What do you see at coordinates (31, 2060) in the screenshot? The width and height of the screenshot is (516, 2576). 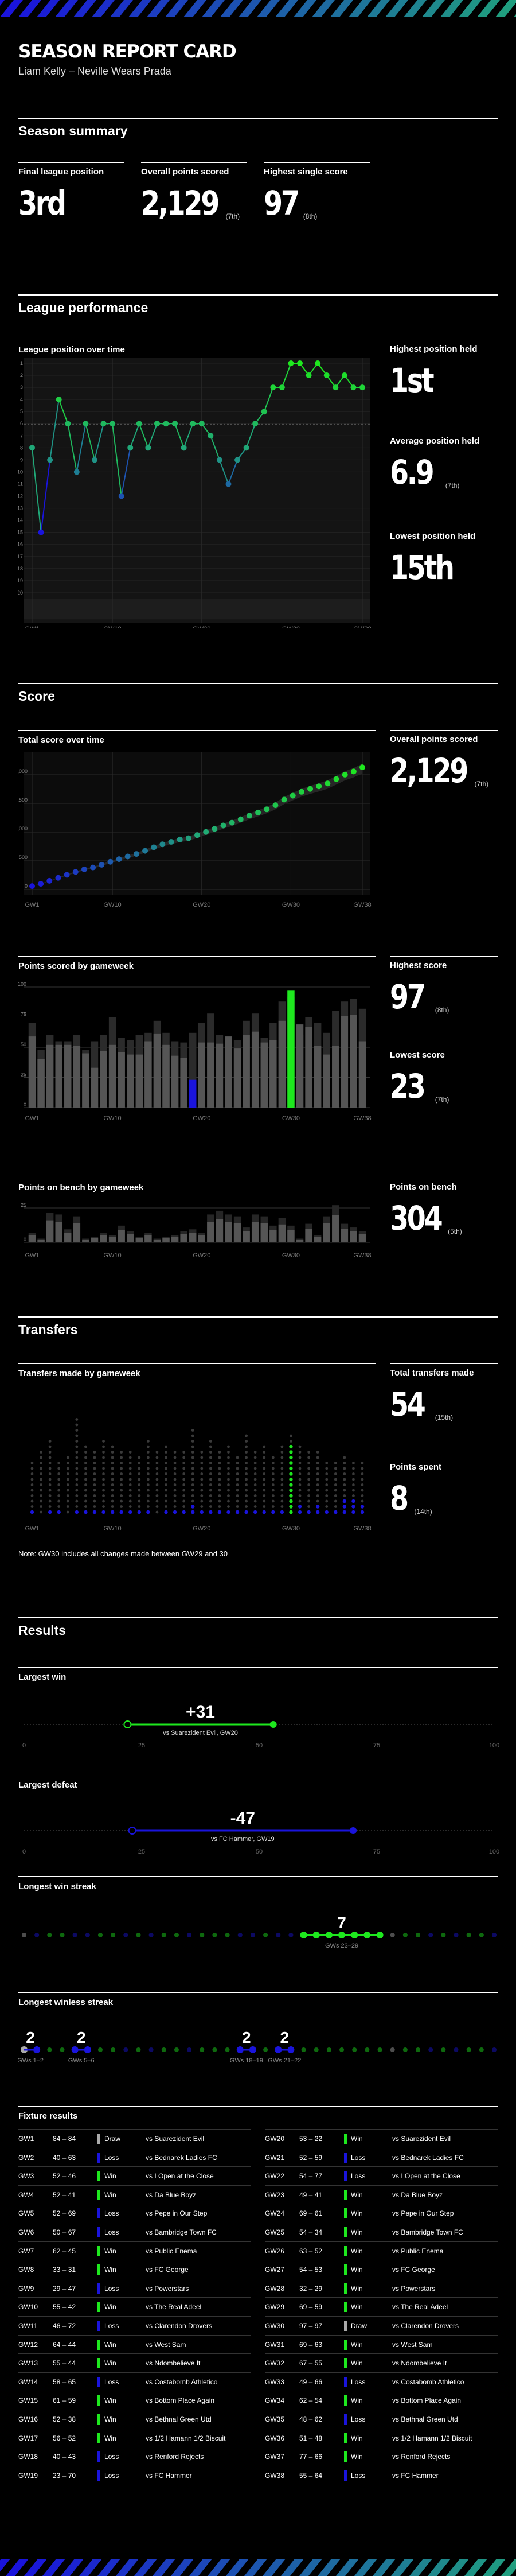 I see `streak-label: GWs 1–2` at bounding box center [31, 2060].